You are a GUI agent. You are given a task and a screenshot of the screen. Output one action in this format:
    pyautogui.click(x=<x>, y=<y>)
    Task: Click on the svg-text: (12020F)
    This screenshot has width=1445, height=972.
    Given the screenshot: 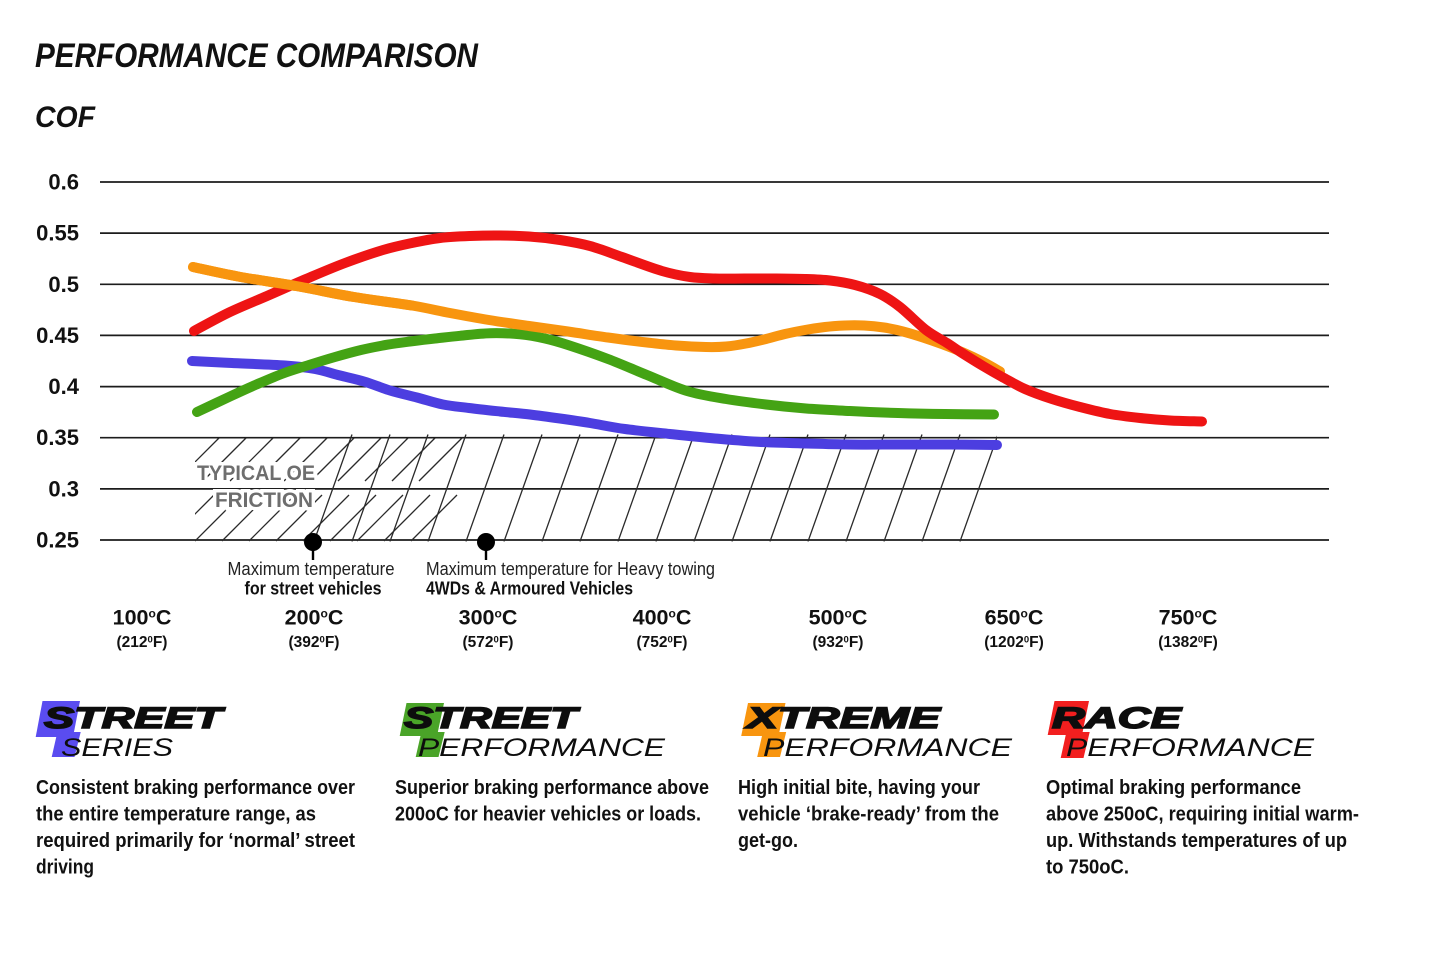 What is the action you would take?
    pyautogui.click(x=1014, y=642)
    